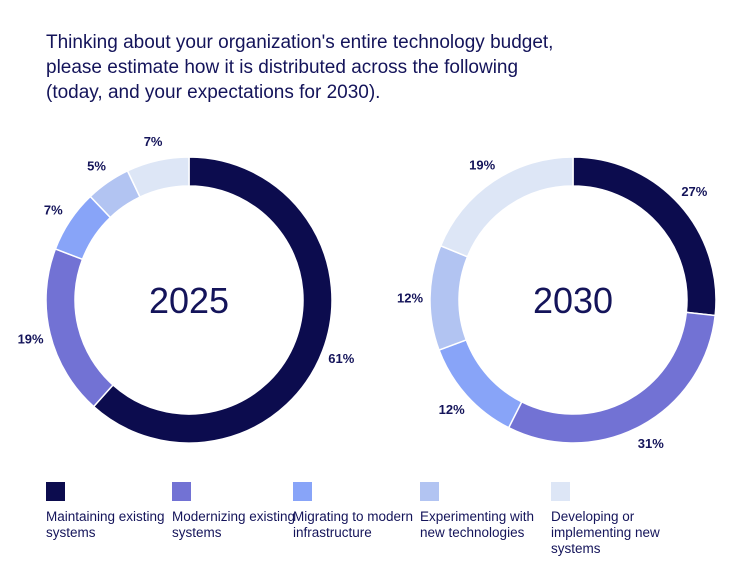  Describe the element at coordinates (694, 191) in the screenshot. I see `data-label-1-0: 27%` at that location.